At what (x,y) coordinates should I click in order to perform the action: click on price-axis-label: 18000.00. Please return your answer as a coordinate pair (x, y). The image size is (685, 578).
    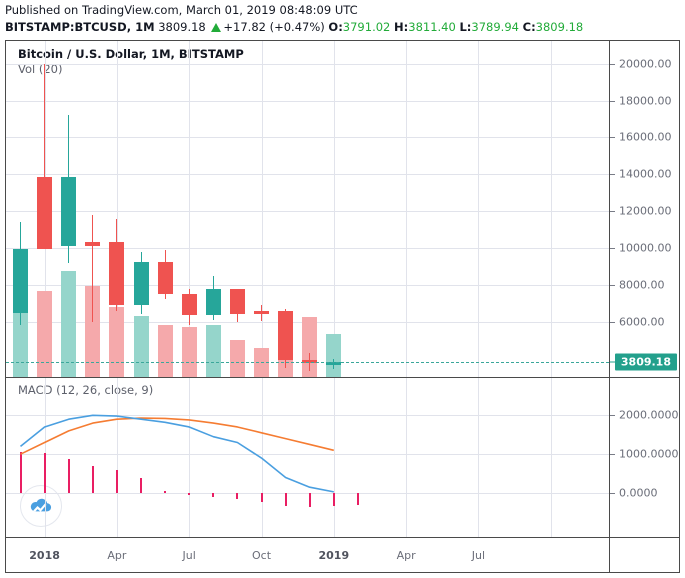
    Looking at the image, I should click on (645, 101).